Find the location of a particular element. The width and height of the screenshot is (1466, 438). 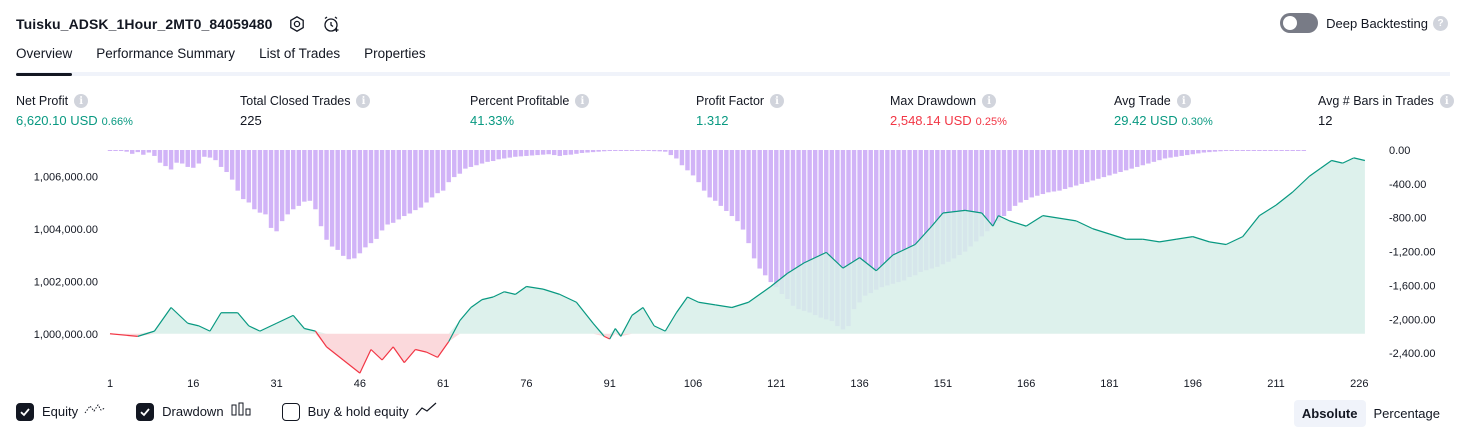

trend-line-icon is located at coordinates (426, 411).